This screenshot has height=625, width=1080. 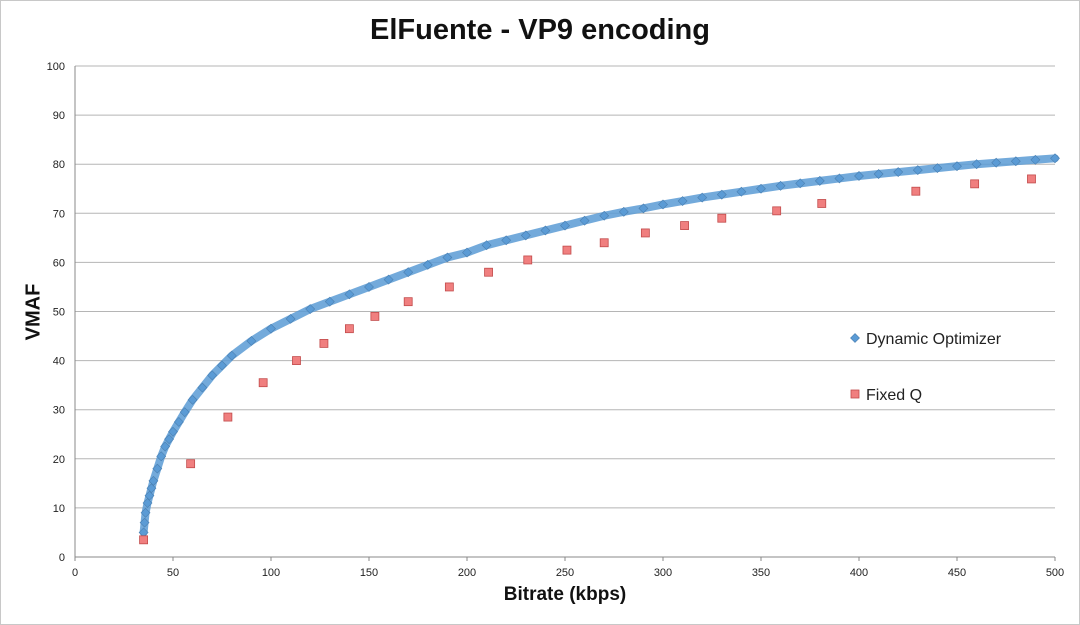 What do you see at coordinates (59, 362) in the screenshot?
I see `y-tick-label: 40` at bounding box center [59, 362].